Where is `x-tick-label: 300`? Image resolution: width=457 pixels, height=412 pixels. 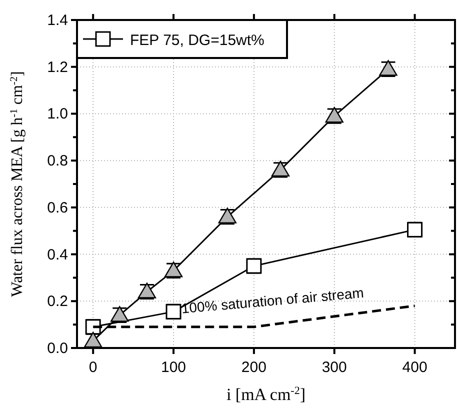
x-tick-label: 300 is located at coordinates (334, 367).